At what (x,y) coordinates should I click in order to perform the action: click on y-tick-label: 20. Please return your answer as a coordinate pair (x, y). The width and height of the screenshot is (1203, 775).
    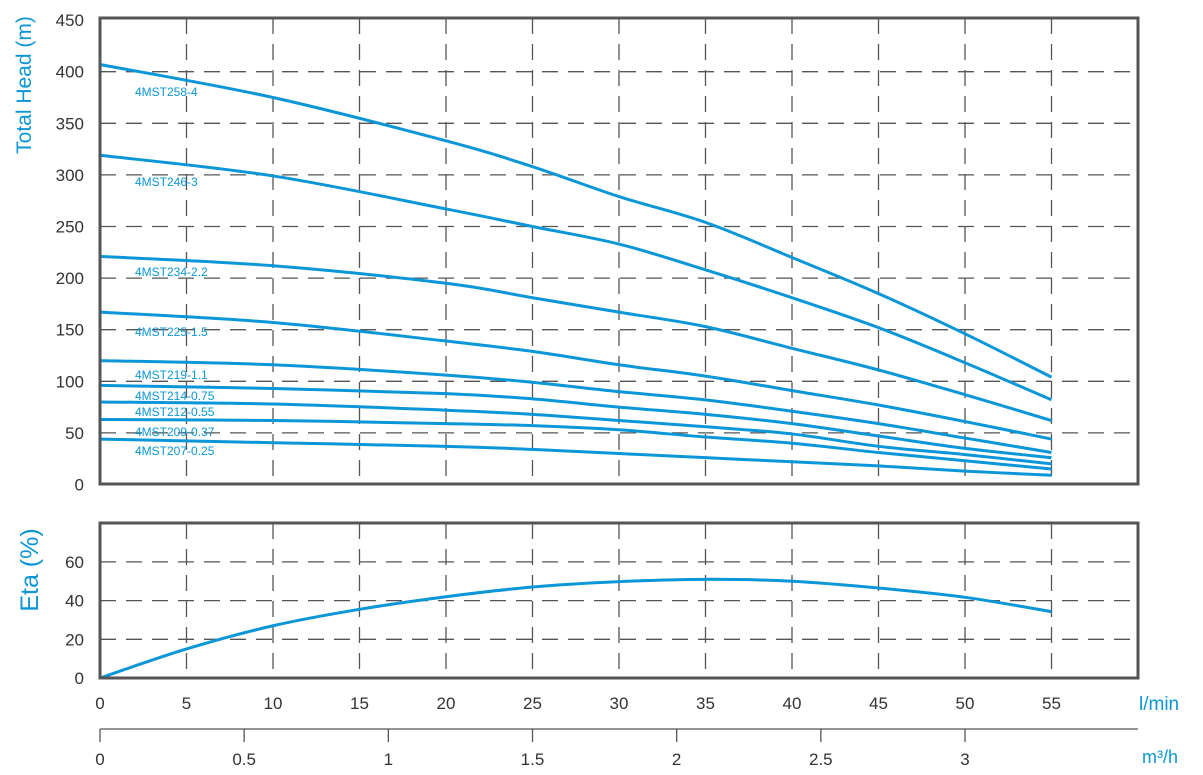
    Looking at the image, I should click on (74, 639).